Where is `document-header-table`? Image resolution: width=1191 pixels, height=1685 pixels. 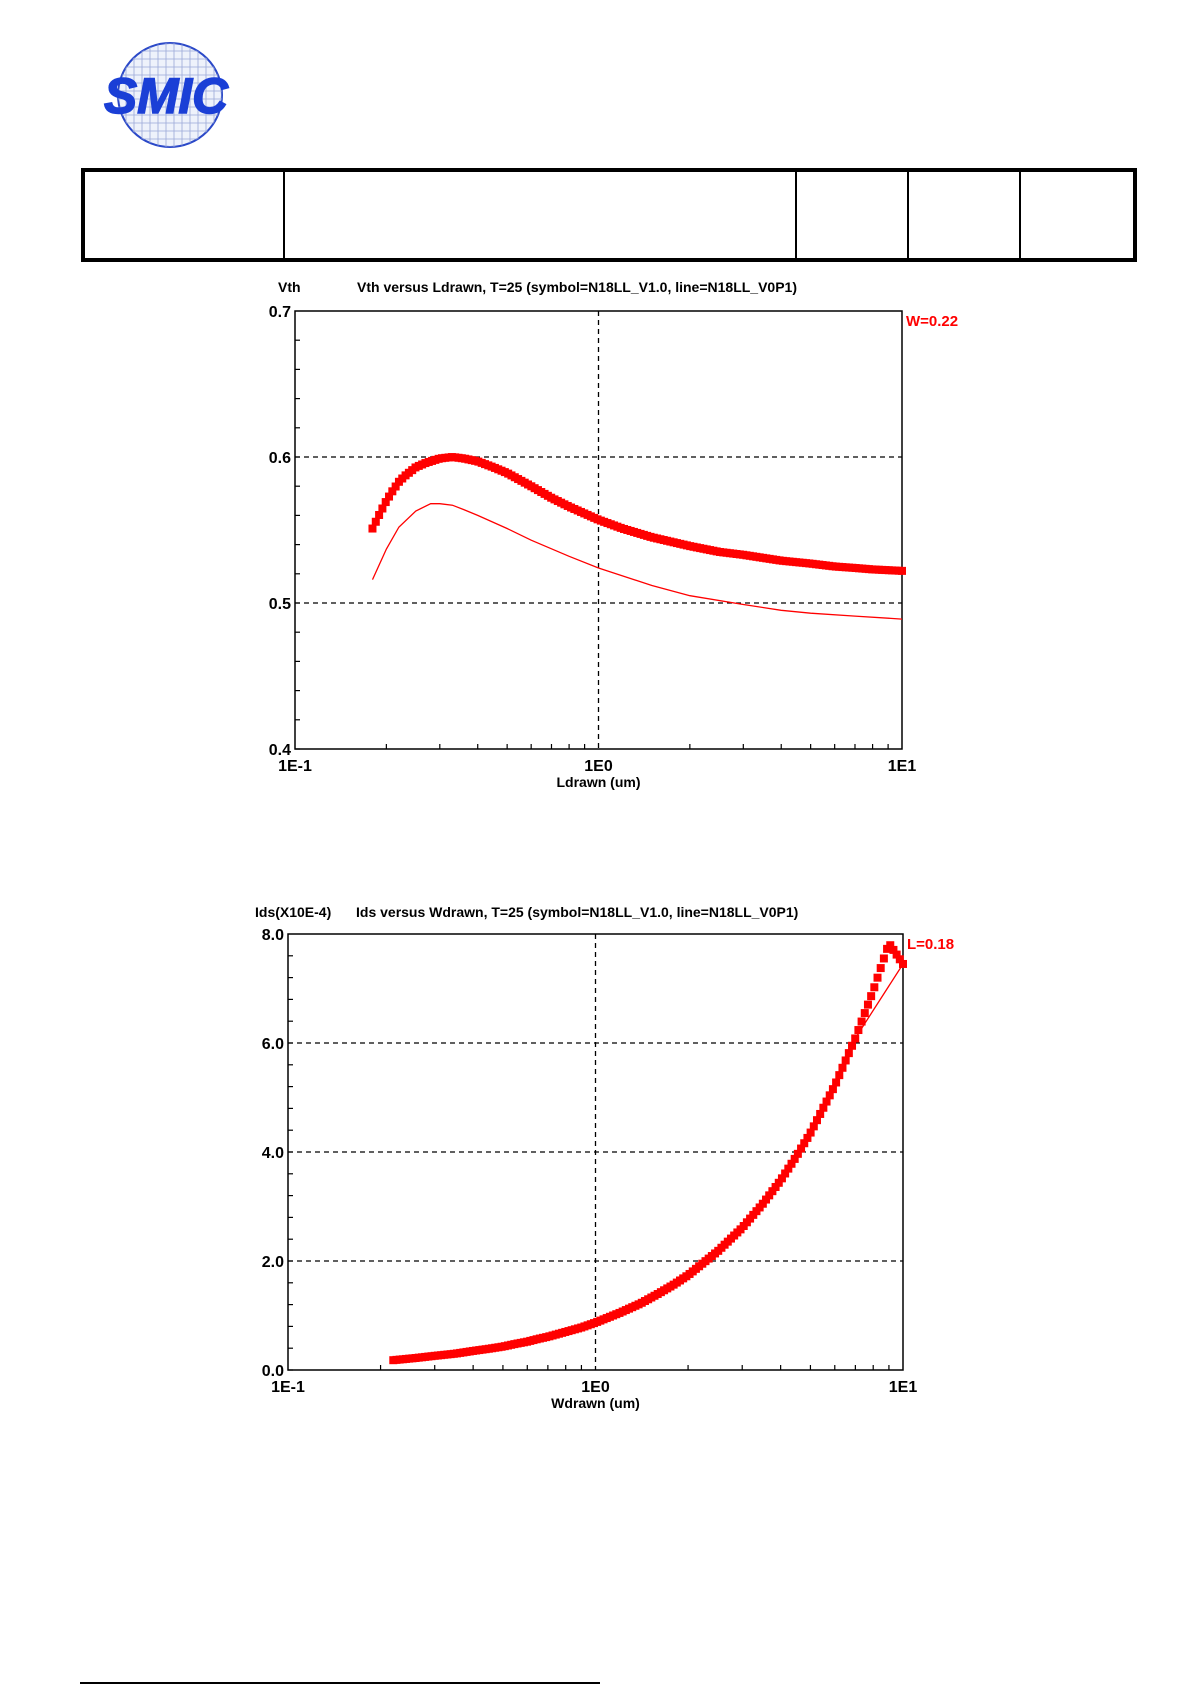
document-header-table is located at coordinates (609, 215).